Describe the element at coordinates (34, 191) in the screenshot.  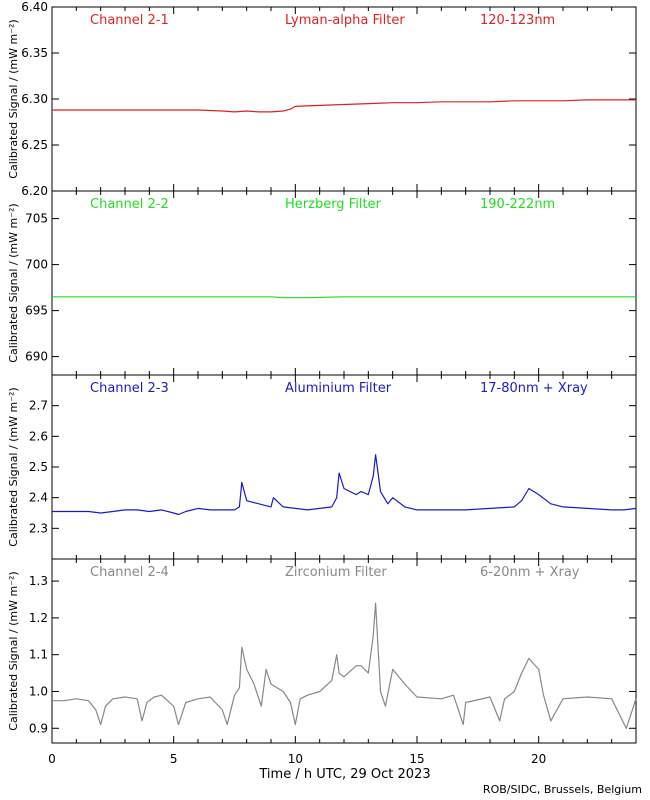
I see `y-tick-label: 6.20` at that location.